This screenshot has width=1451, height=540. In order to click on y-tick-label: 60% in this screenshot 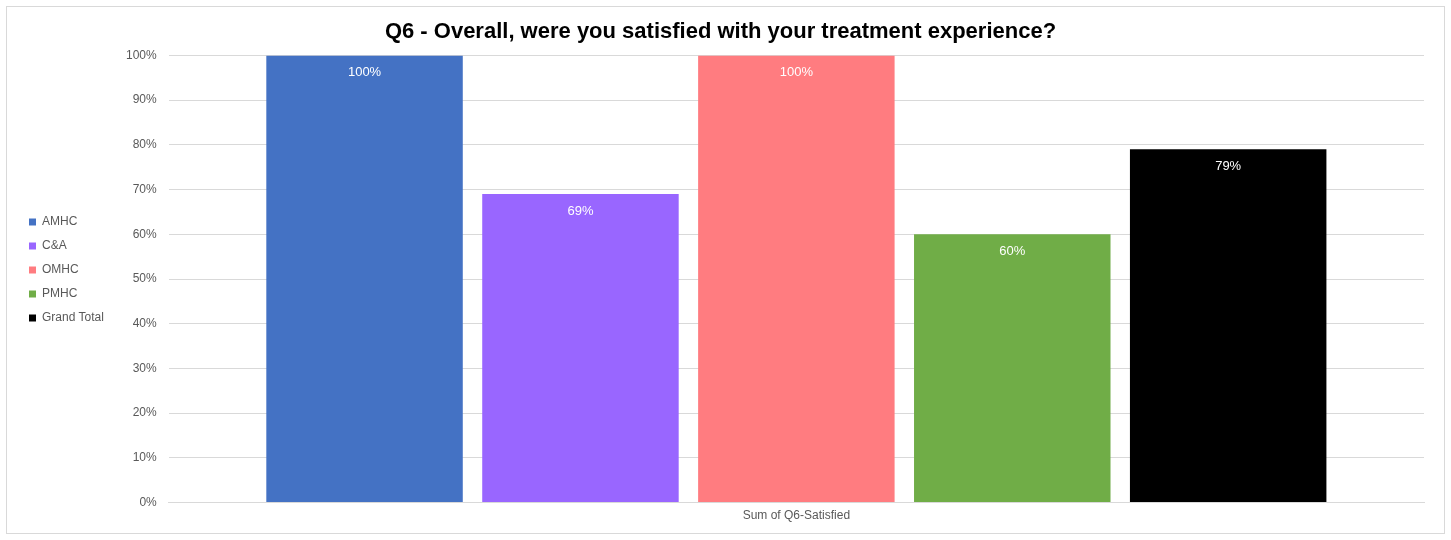, I will do `click(145, 233)`.